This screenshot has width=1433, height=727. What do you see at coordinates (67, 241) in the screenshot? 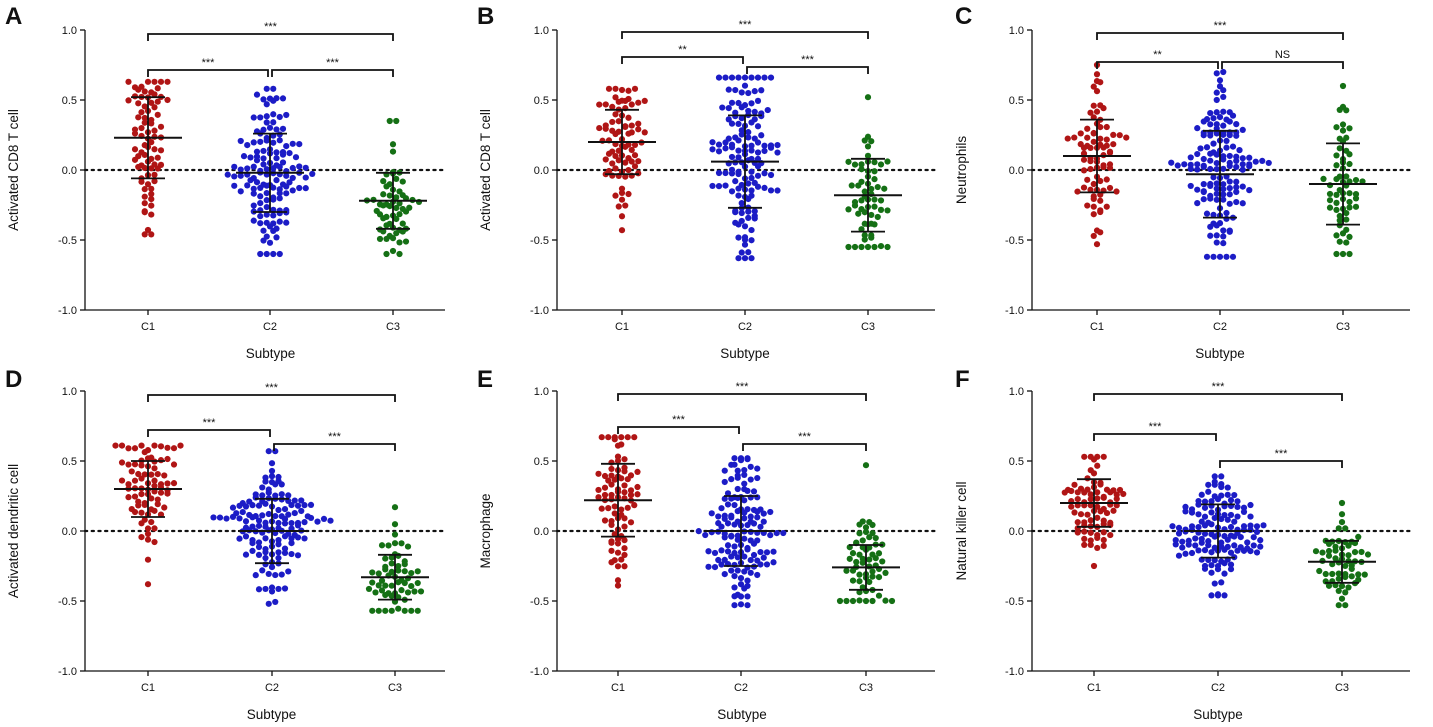
I see `panel-a-y-tick-label: -0.5` at bounding box center [67, 241].